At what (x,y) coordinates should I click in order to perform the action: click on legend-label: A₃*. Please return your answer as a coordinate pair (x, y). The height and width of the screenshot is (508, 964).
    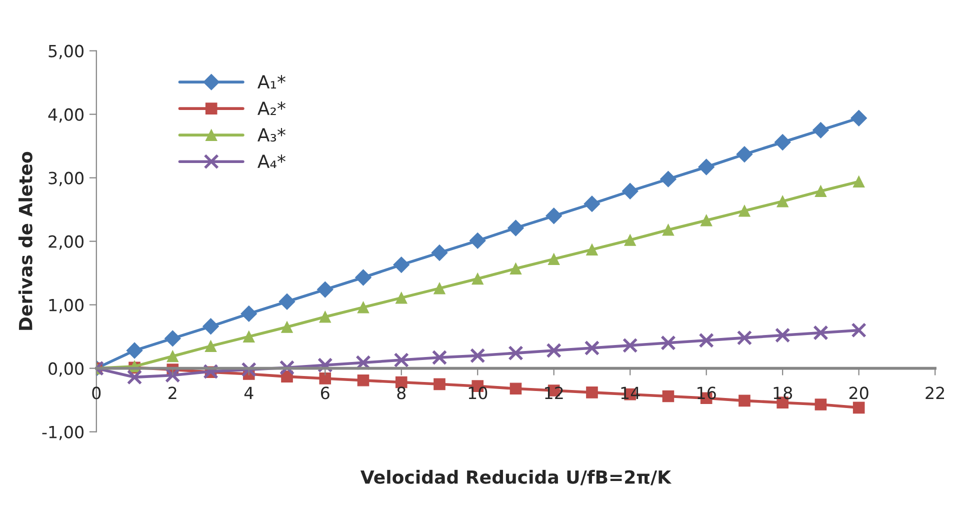
    Looking at the image, I should click on (272, 135).